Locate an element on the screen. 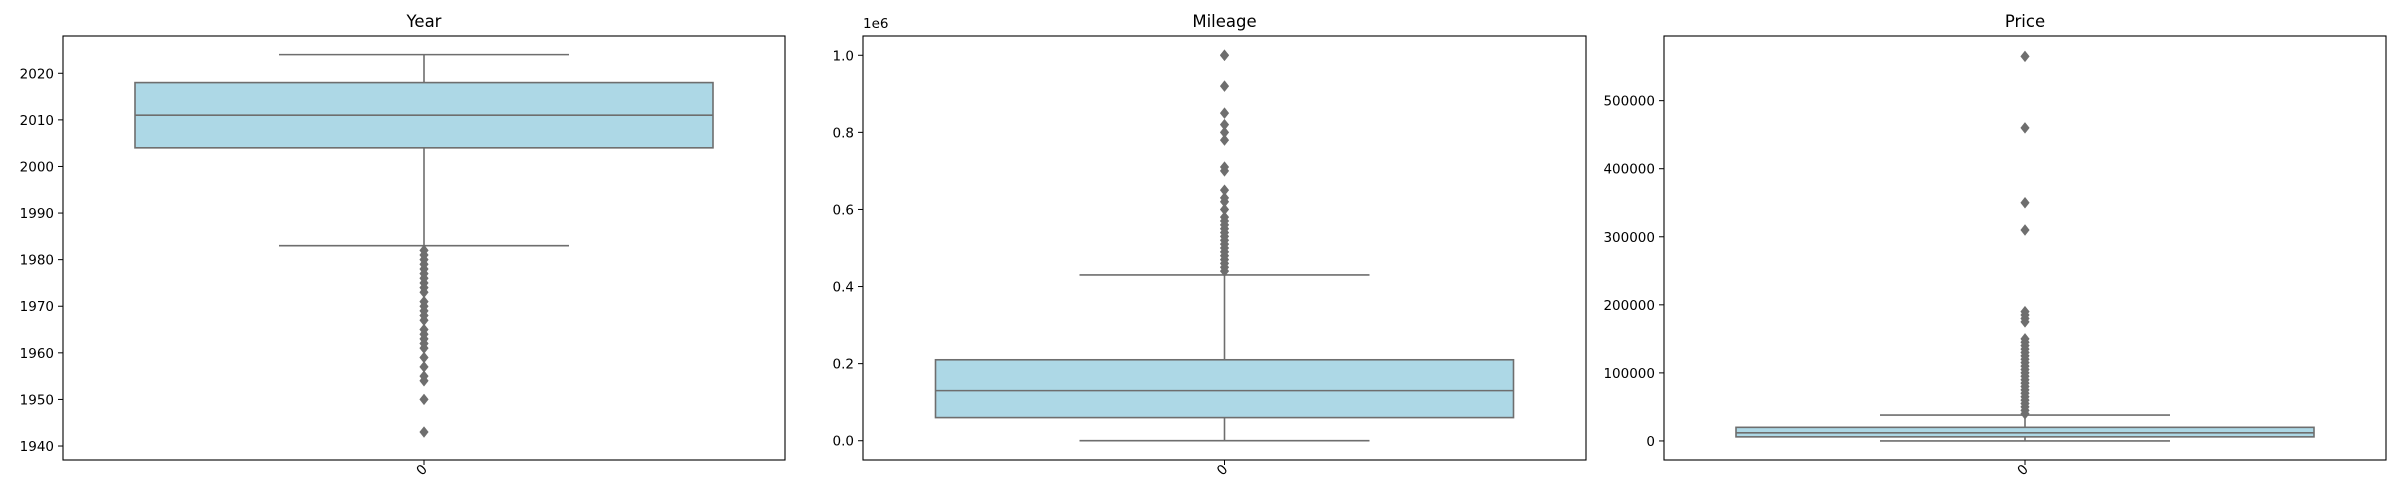  y-tick-label: 500000 is located at coordinates (1629, 102).